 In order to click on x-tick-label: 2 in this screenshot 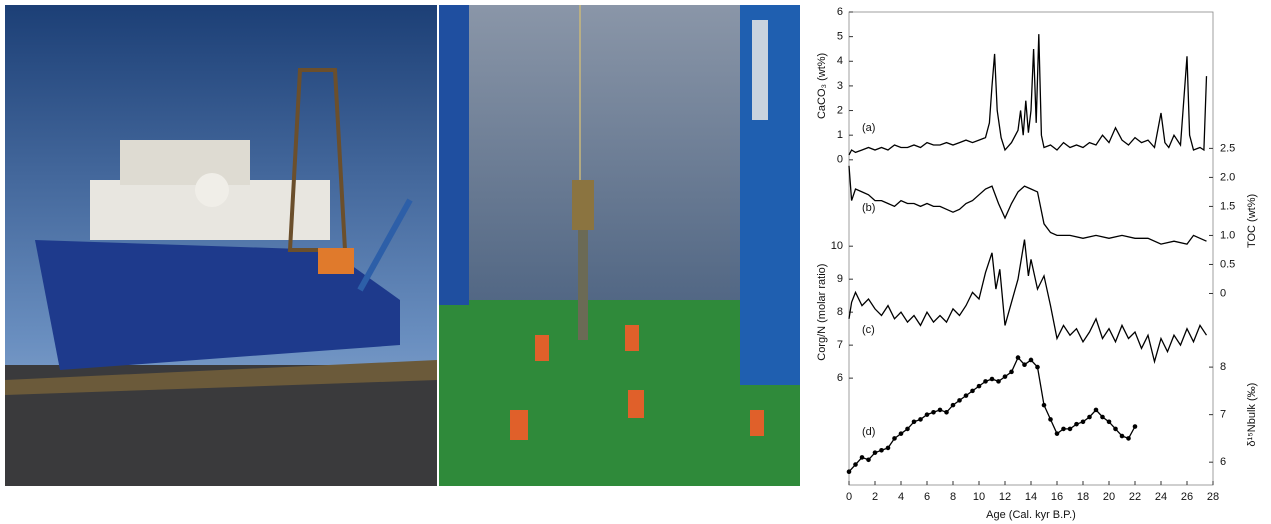, I will do `click(875, 497)`.